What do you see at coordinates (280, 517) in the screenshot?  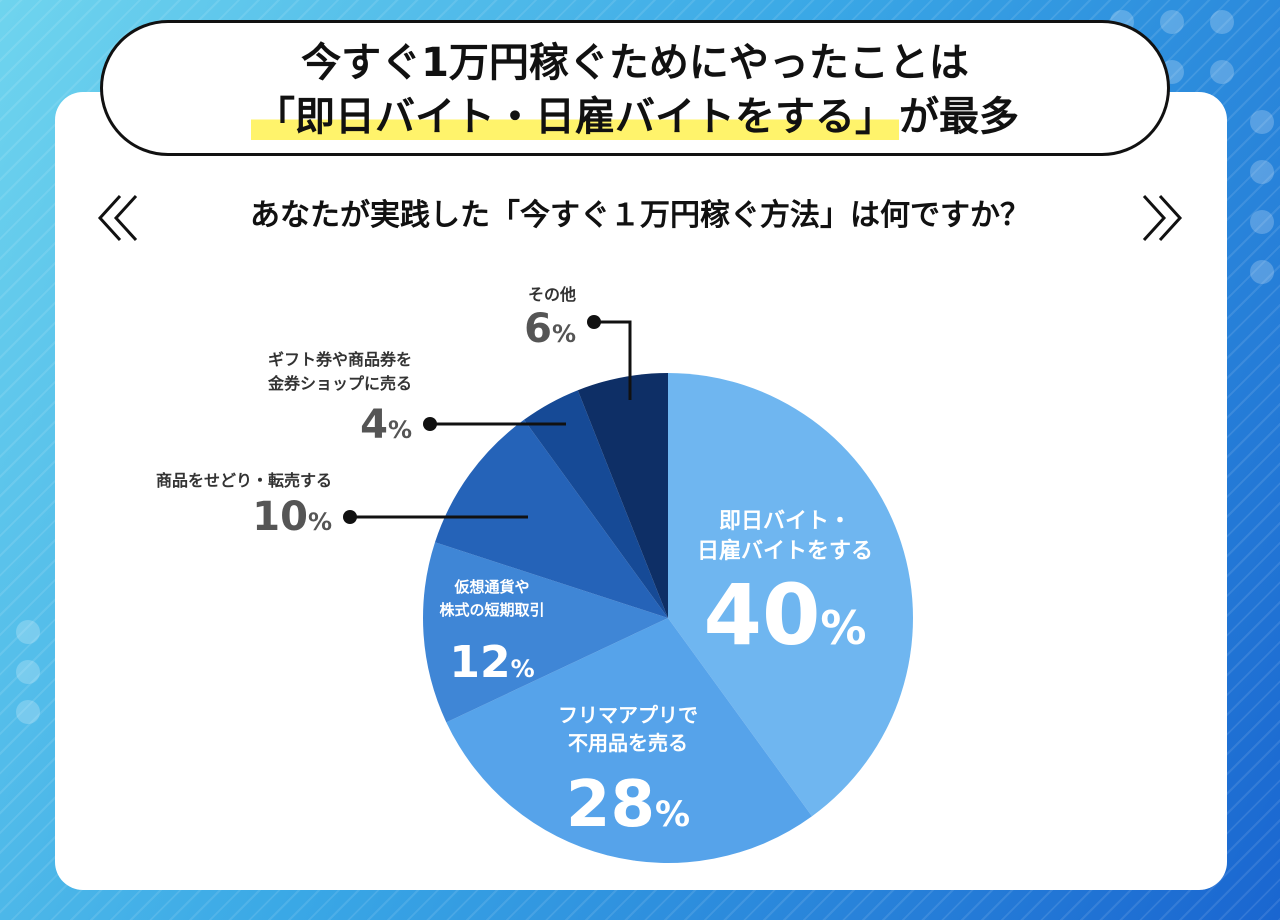 I see `callout-value-number: 10` at bounding box center [280, 517].